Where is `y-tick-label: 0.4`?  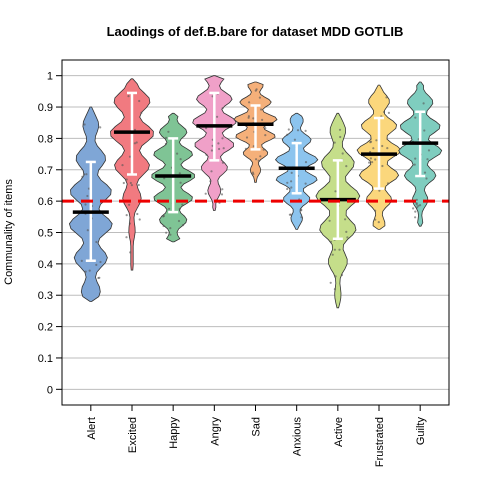 y-tick-label: 0.4 is located at coordinates (45, 265).